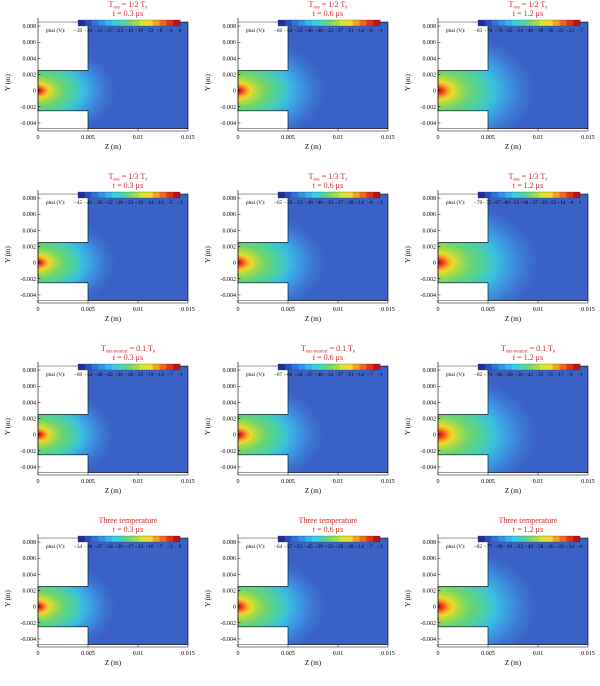 The height and width of the screenshot is (686, 600). What do you see at coordinates (108, 375) in the screenshot?
I see `colorbar-tick-label: −42` at bounding box center [108, 375].